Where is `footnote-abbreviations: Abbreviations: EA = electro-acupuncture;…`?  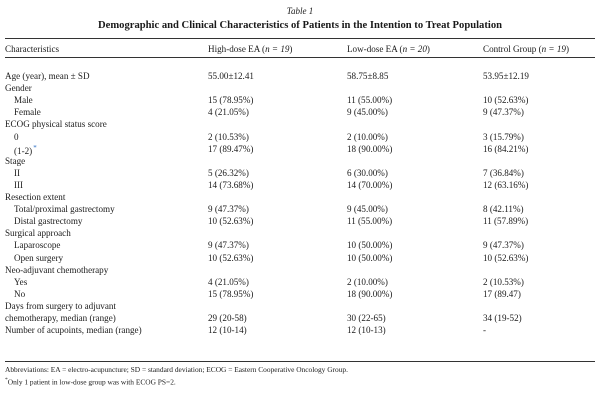
footnote-abbreviations: Abbreviations: EA = electro-acupuncture;… is located at coordinates (176, 369).